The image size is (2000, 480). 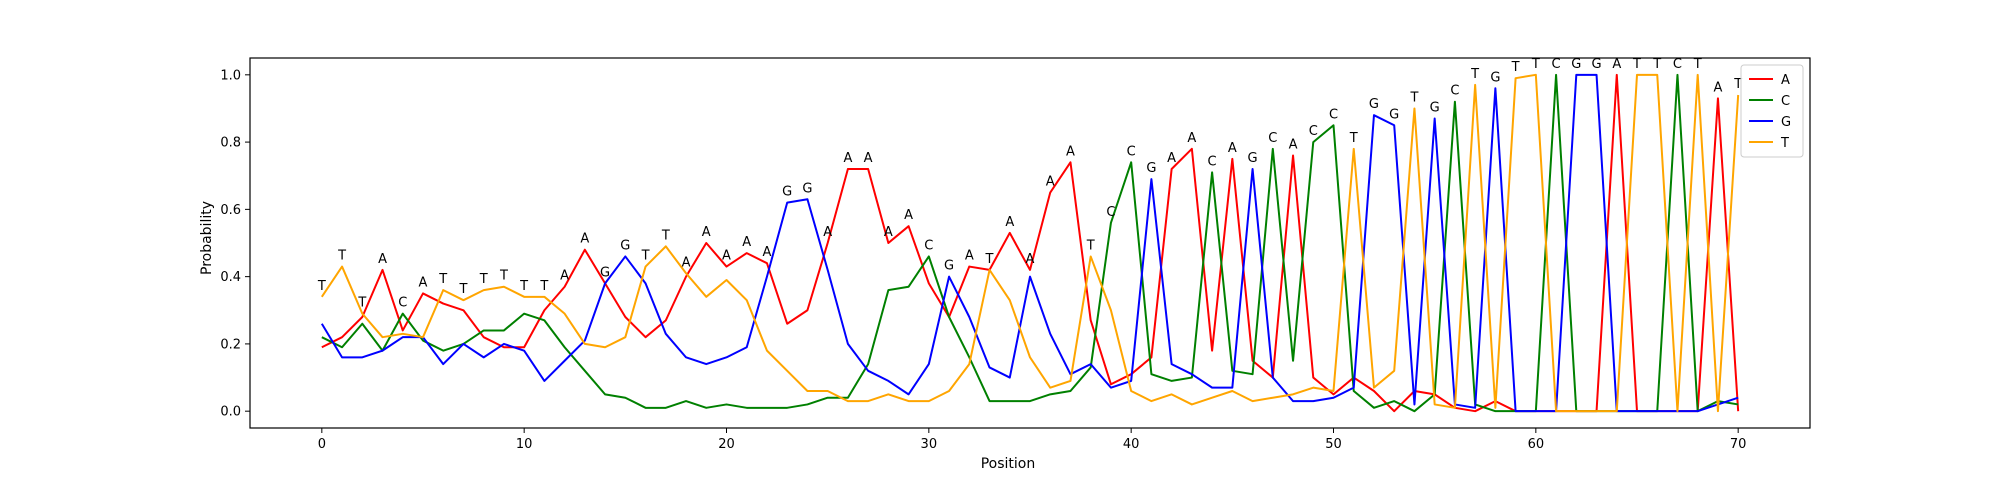 What do you see at coordinates (1738, 444) in the screenshot?
I see `x-tick-label: 70` at bounding box center [1738, 444].